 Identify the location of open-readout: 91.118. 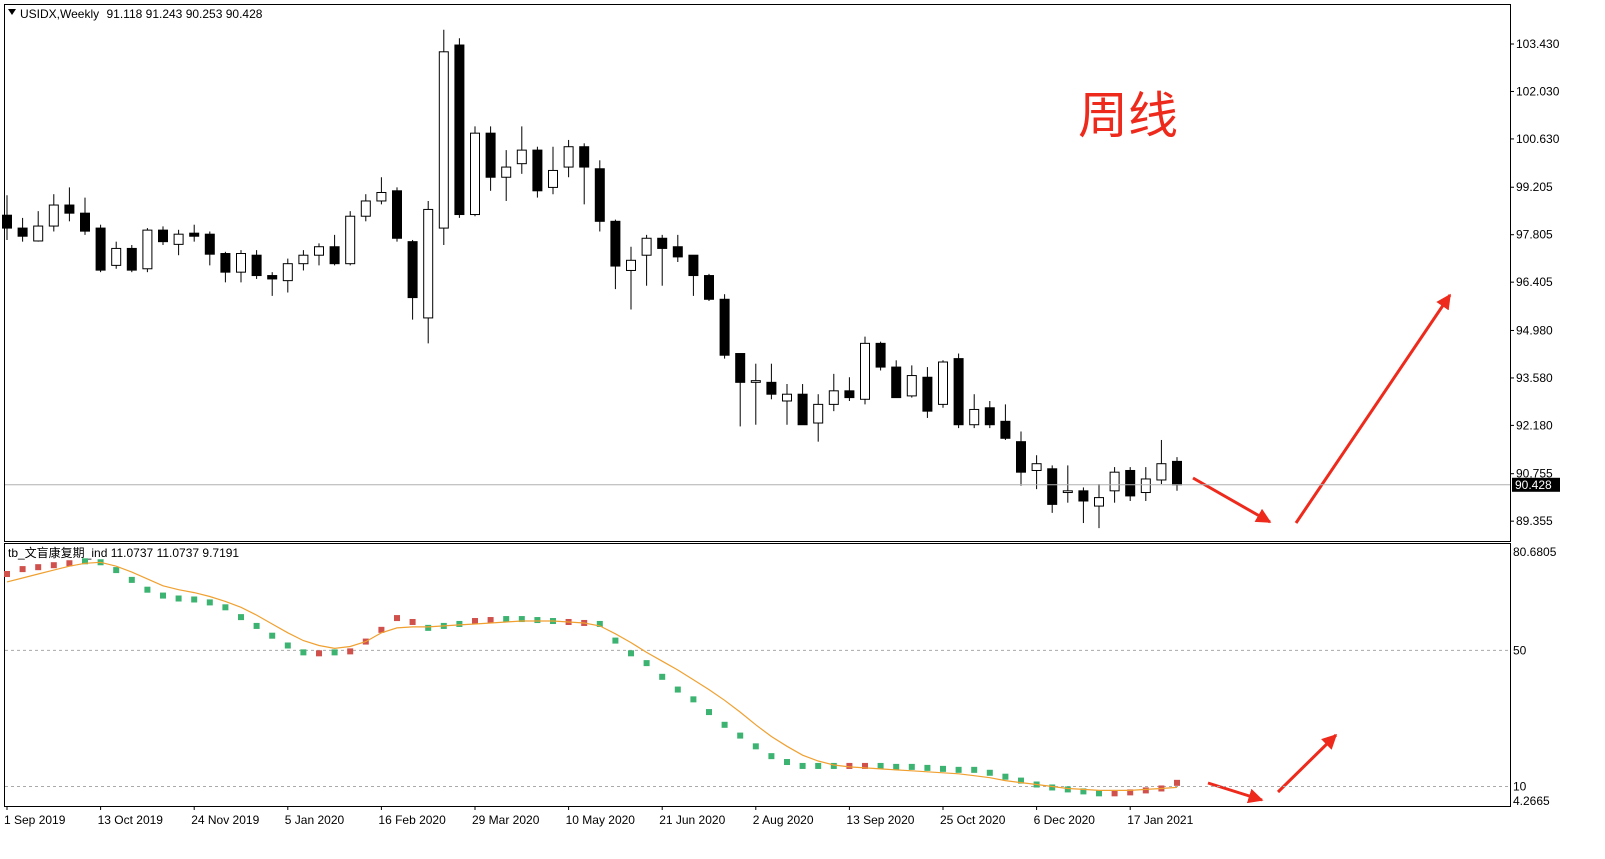
(124, 14).